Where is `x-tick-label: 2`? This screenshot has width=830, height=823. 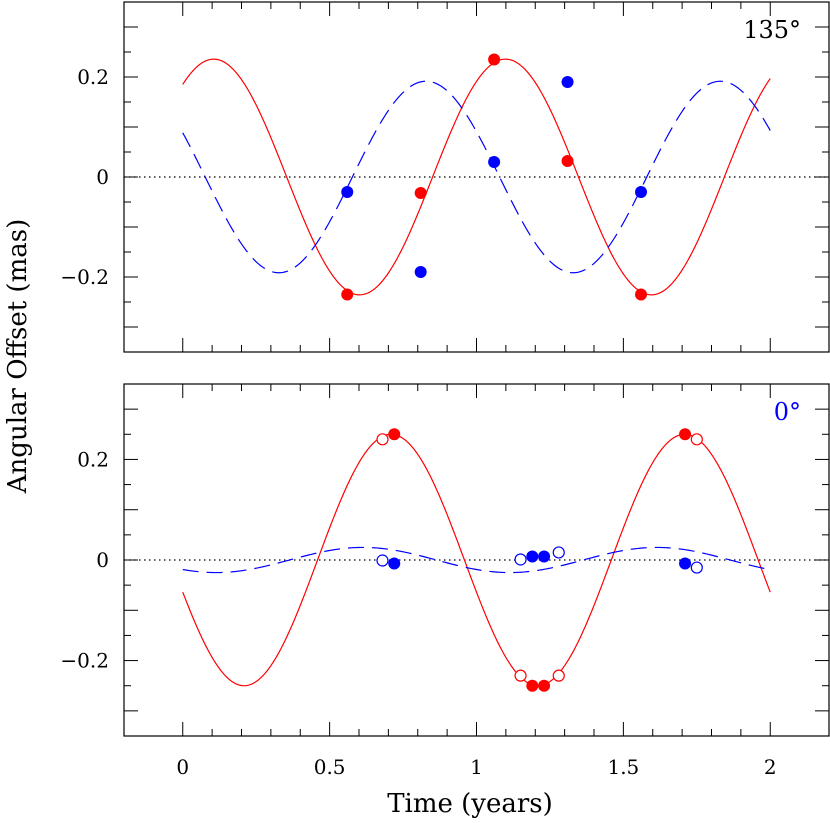
x-tick-label: 2 is located at coordinates (770, 767).